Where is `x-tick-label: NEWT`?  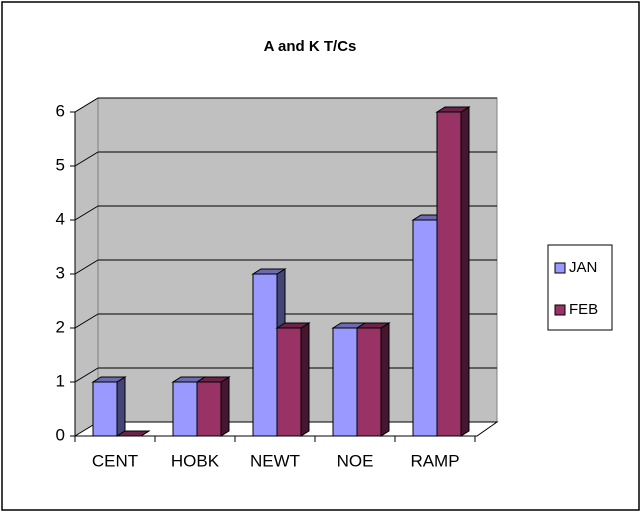 x-tick-label: NEWT is located at coordinates (275, 460).